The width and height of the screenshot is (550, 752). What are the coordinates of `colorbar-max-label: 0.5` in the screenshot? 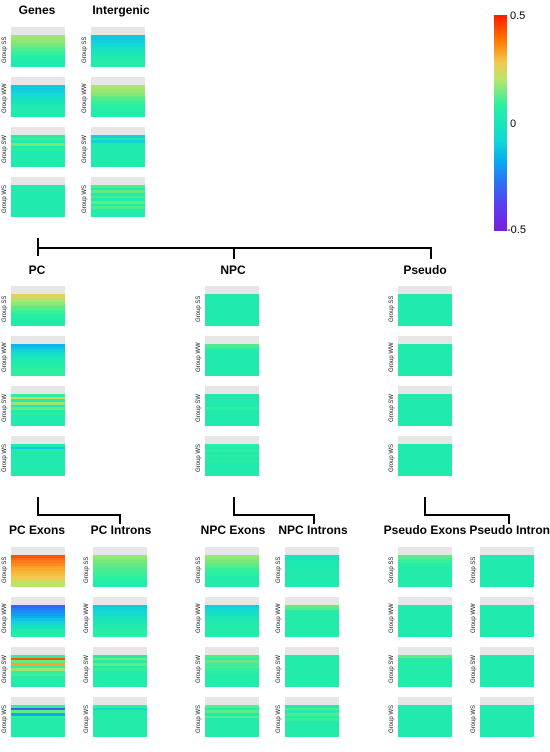 It's located at (518, 16).